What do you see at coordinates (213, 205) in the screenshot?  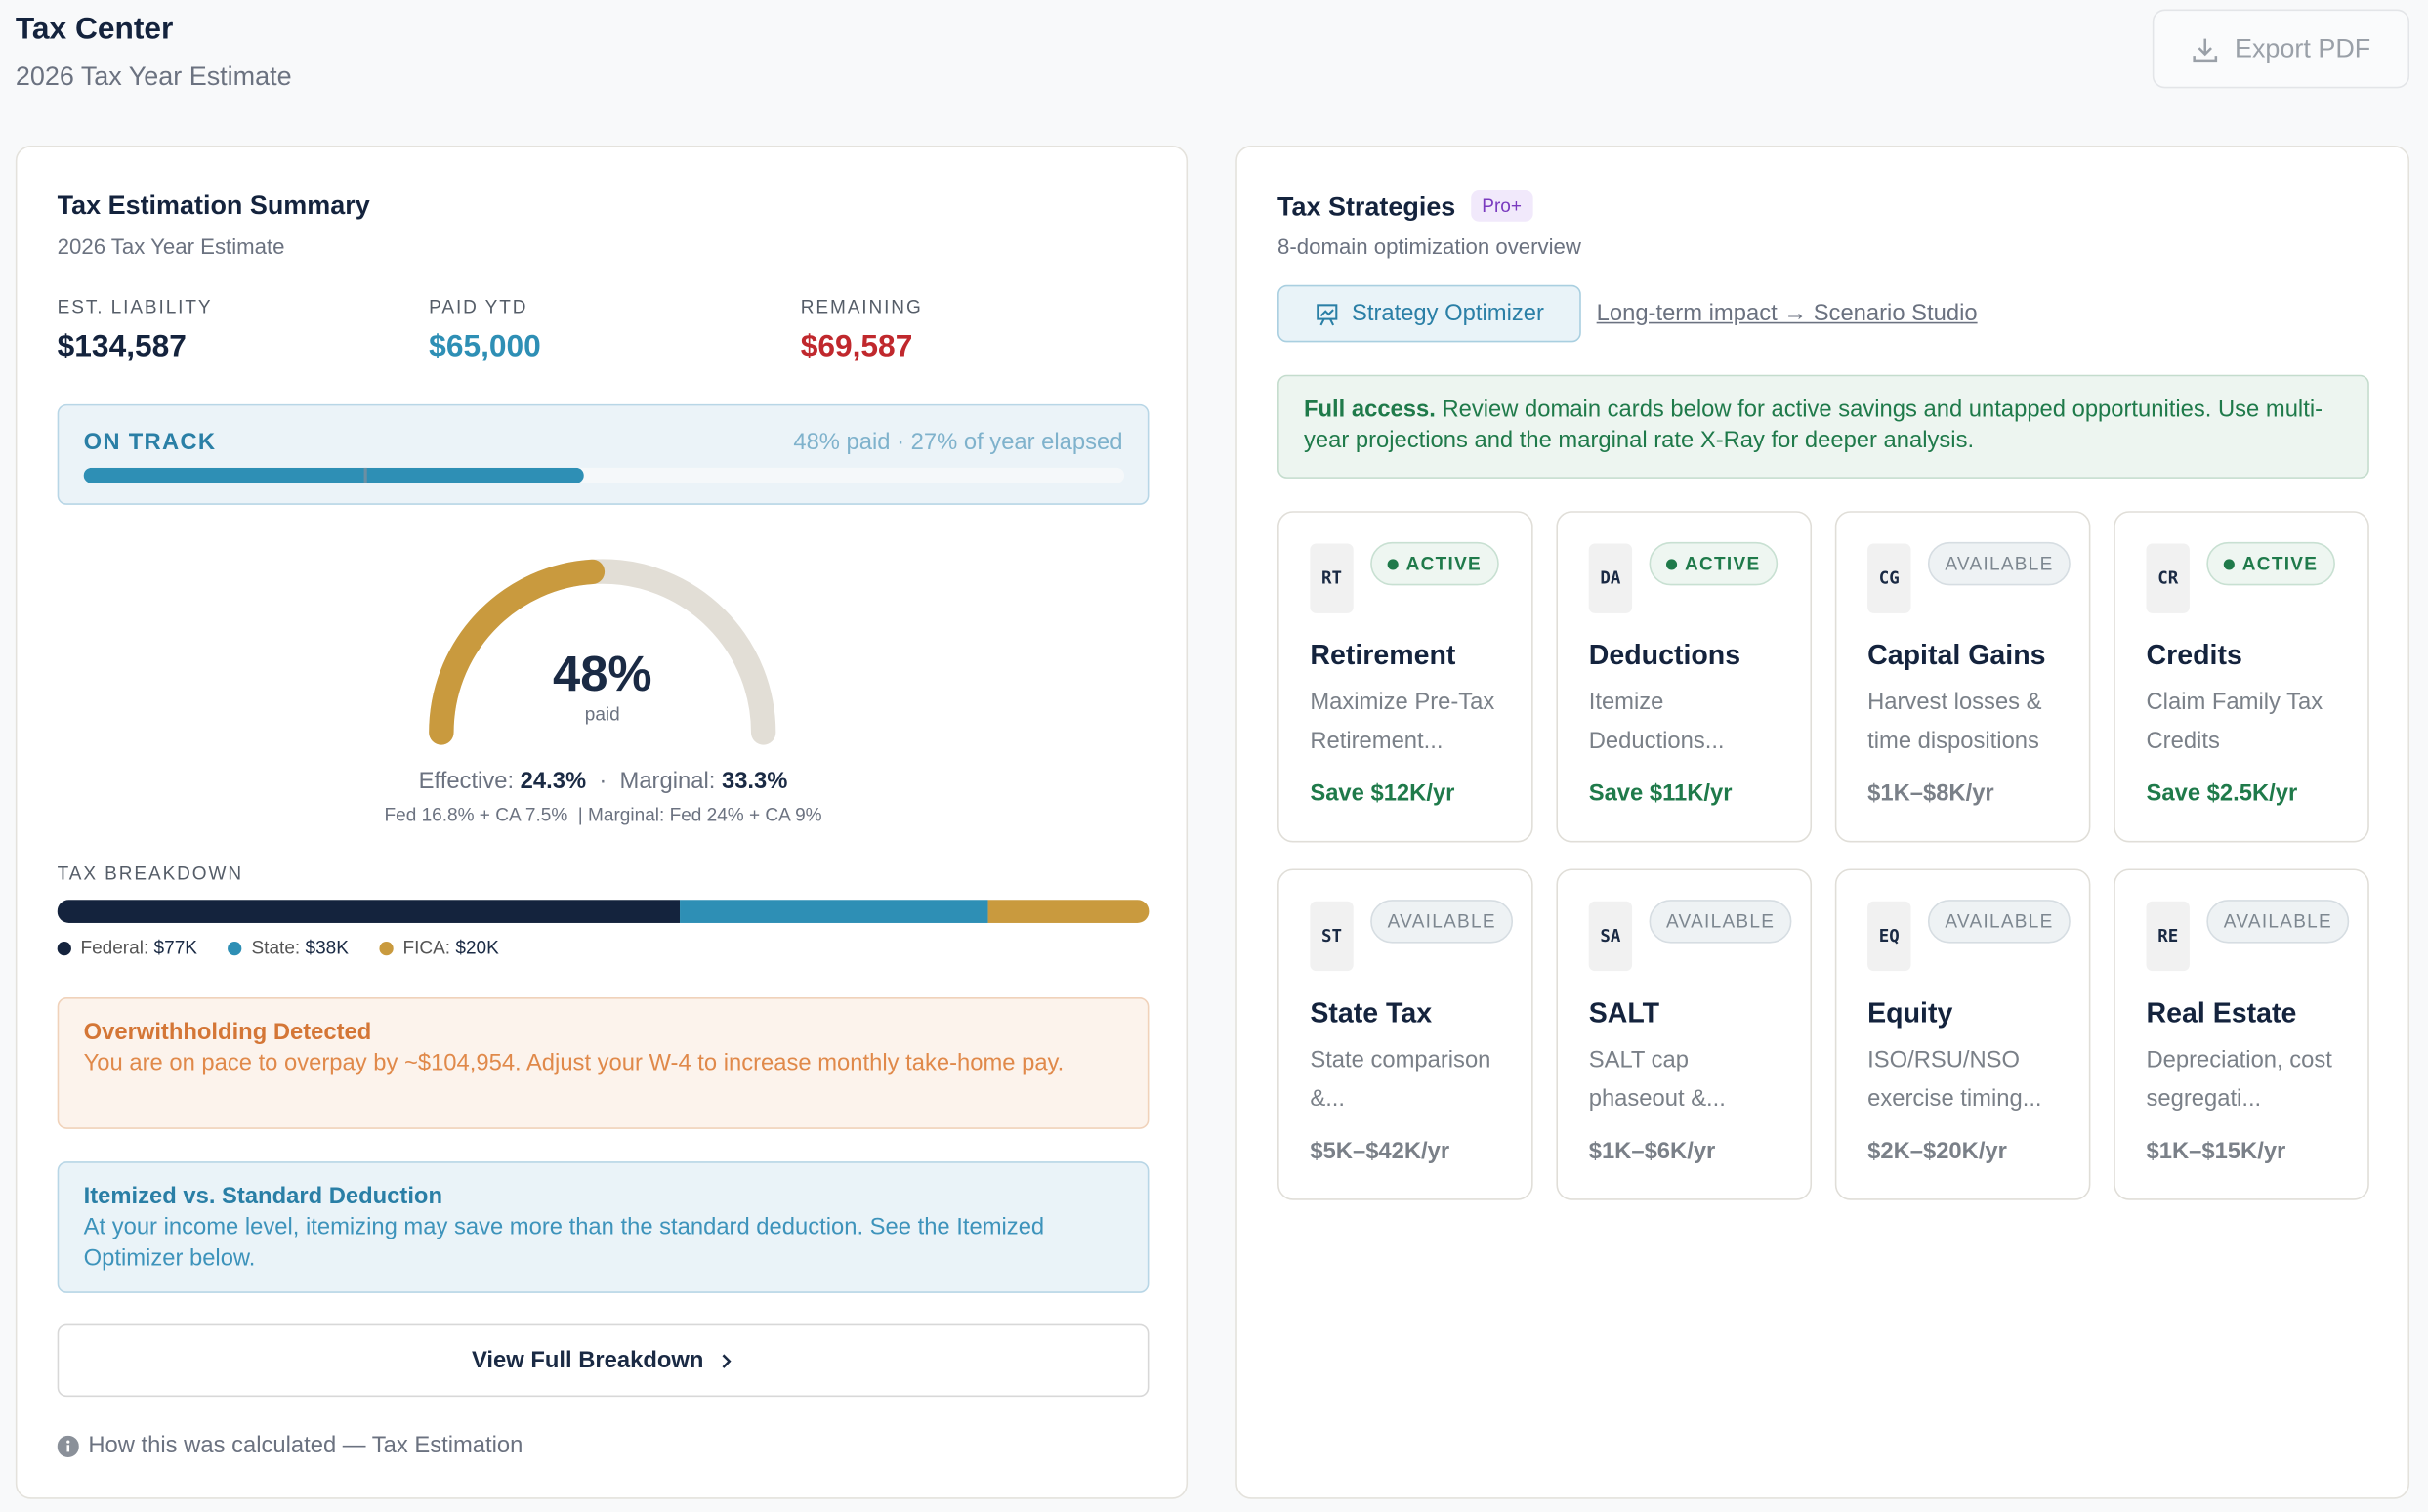 I see `card-title: Tax Estimation Summary` at bounding box center [213, 205].